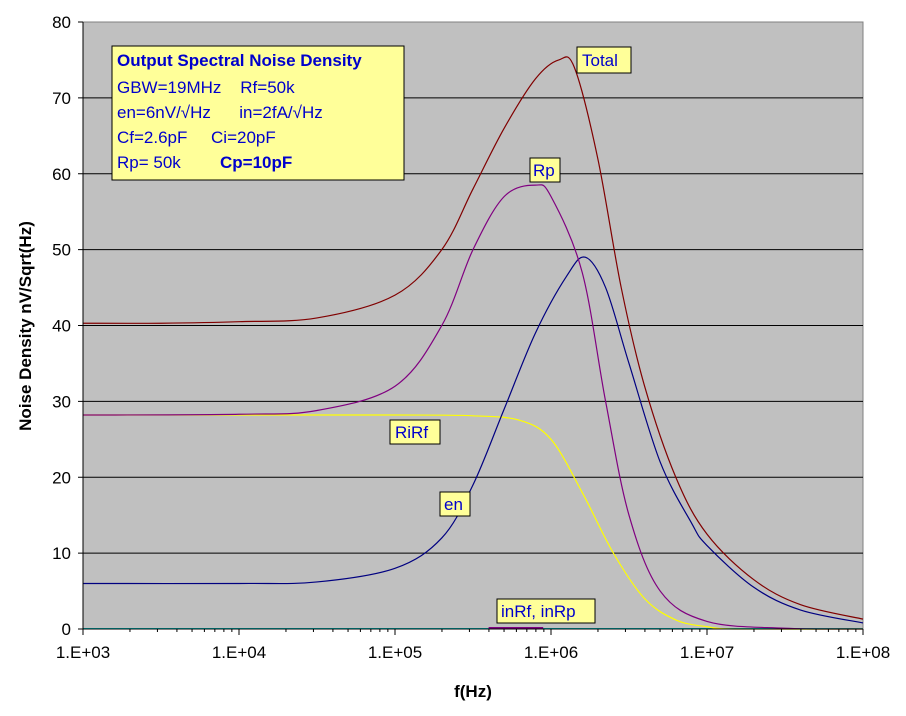 This screenshot has height=716, width=906. I want to click on label-en: en, so click(455, 504).